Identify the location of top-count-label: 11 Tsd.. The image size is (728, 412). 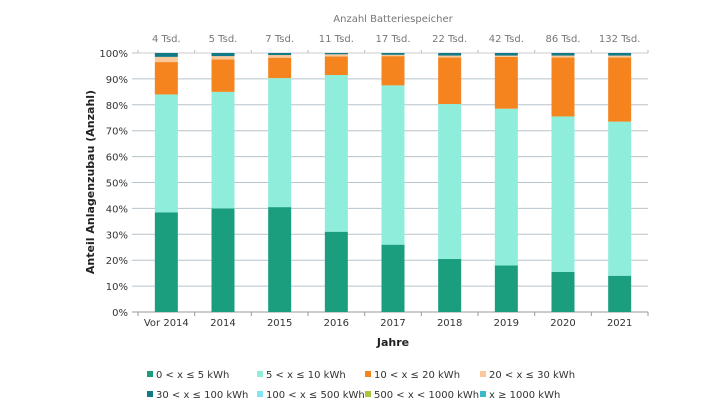
(336, 39).